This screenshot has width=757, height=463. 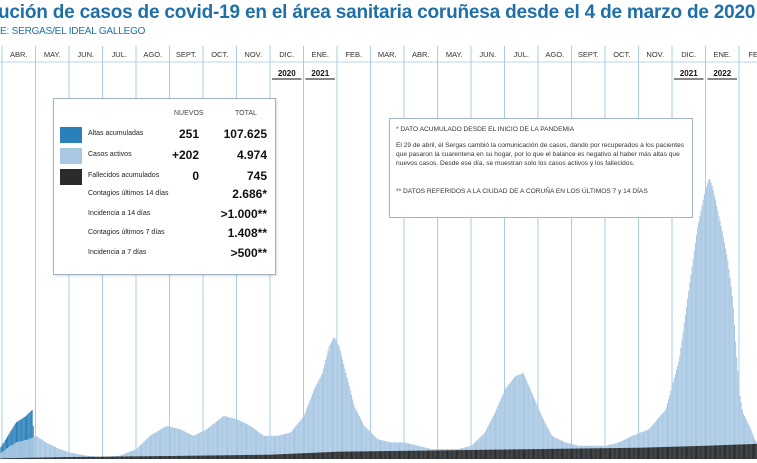 What do you see at coordinates (124, 175) in the screenshot?
I see `legend-label-fallecidos: Fallecidos acumulados` at bounding box center [124, 175].